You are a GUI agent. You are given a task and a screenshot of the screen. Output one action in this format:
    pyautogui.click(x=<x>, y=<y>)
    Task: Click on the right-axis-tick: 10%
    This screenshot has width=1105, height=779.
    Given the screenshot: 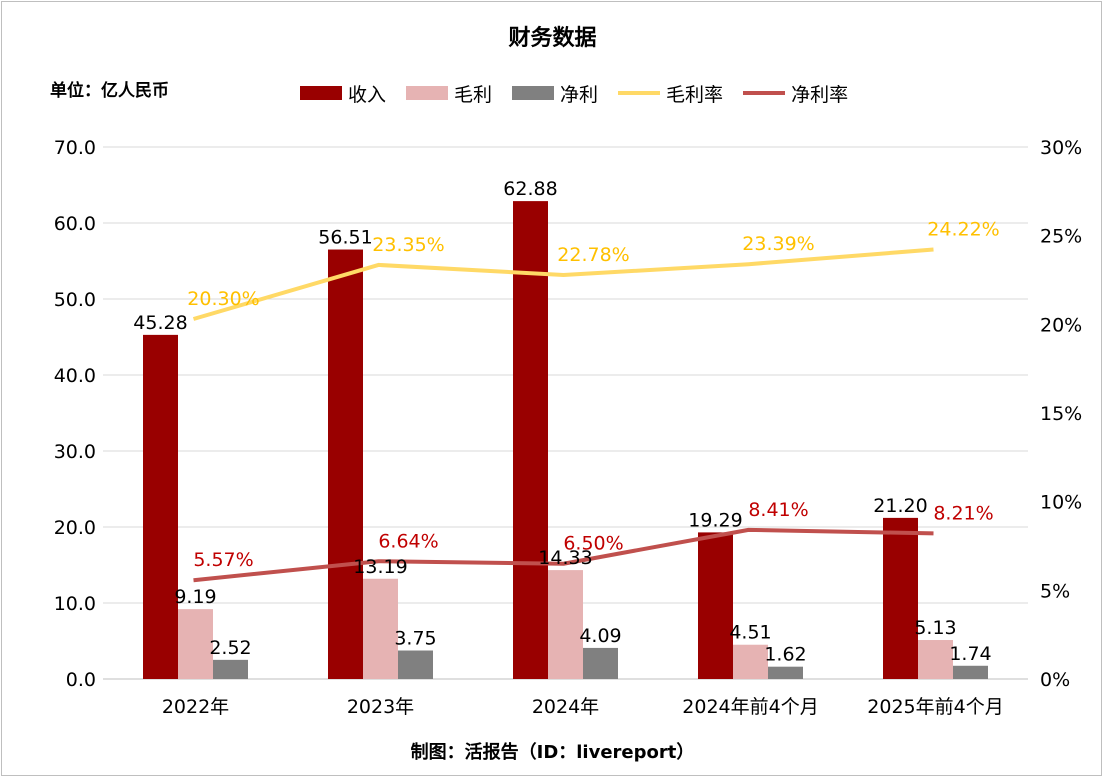 What is the action you would take?
    pyautogui.click(x=1061, y=503)
    